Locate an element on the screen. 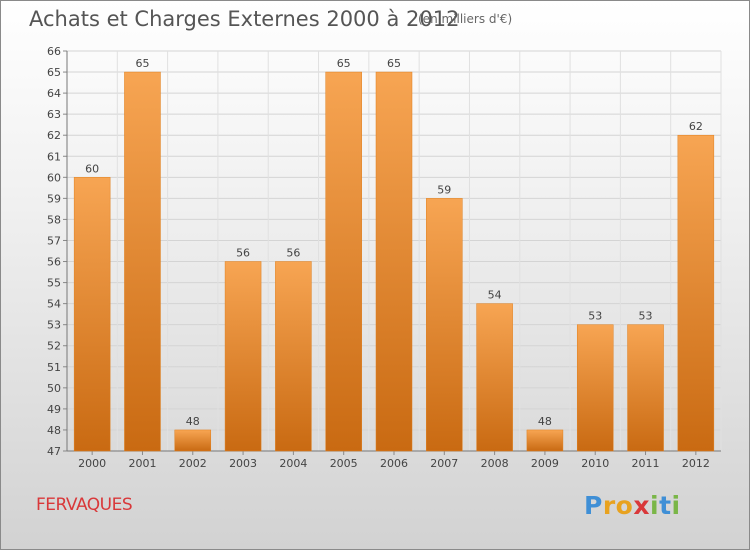  y-tick-label: 62 is located at coordinates (54, 135).